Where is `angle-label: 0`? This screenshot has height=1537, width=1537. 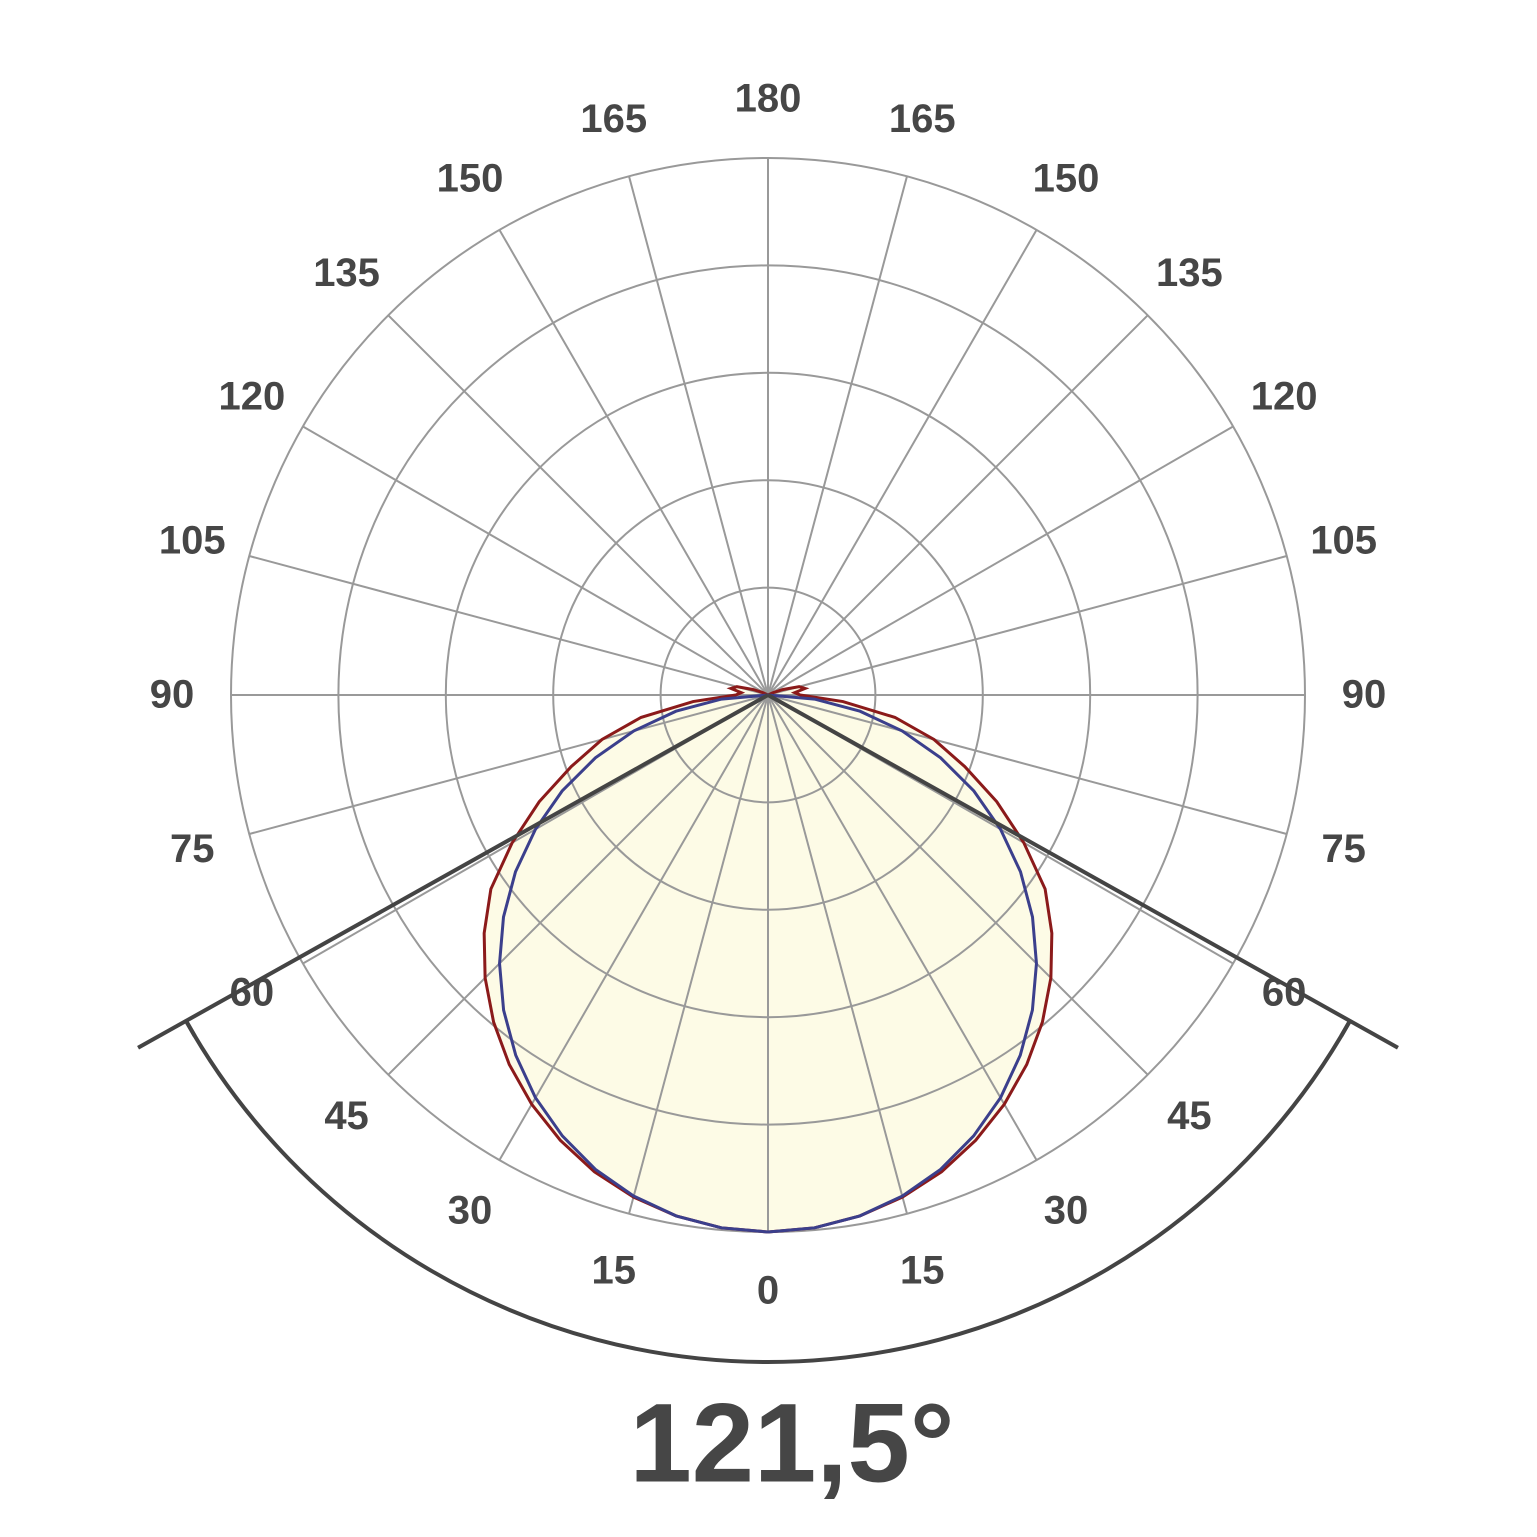 angle-label: 0 is located at coordinates (768, 1291).